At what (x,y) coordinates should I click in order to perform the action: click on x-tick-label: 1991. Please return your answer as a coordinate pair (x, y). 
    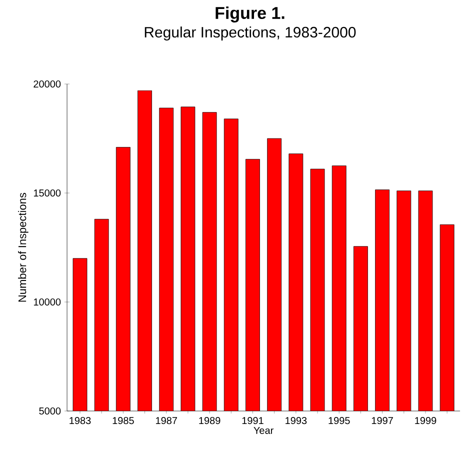
    Looking at the image, I should click on (253, 420).